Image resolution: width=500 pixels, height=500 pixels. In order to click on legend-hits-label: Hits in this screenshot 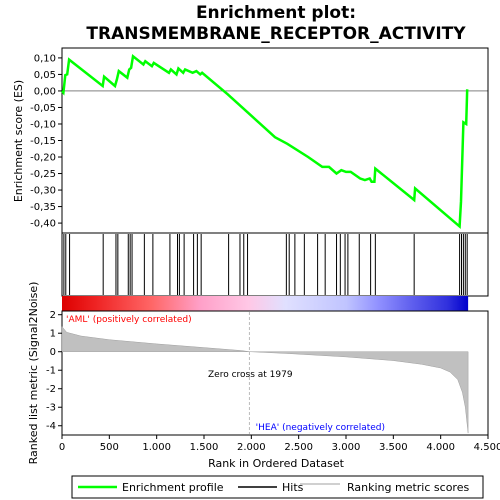, I will do `click(293, 487)`.